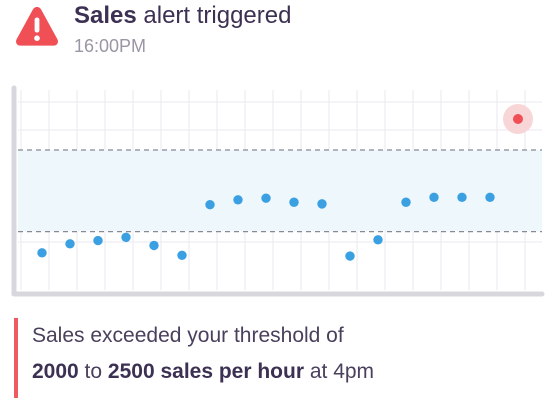 The width and height of the screenshot is (556, 412). I want to click on alert-time: 16:00PM, so click(110, 46).